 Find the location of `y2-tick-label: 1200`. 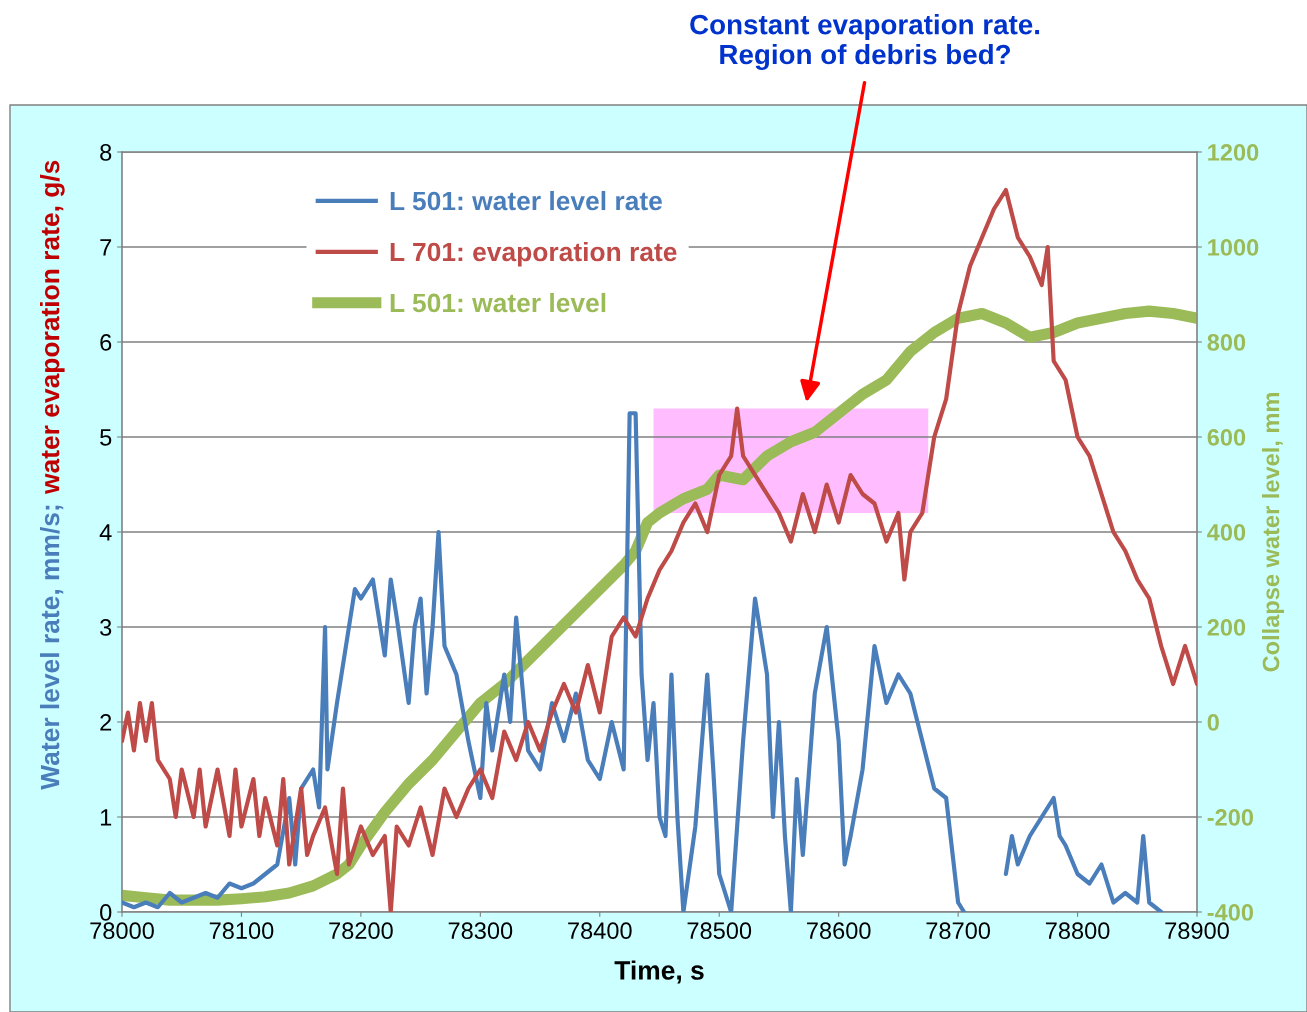

y2-tick-label: 1200 is located at coordinates (1233, 152).